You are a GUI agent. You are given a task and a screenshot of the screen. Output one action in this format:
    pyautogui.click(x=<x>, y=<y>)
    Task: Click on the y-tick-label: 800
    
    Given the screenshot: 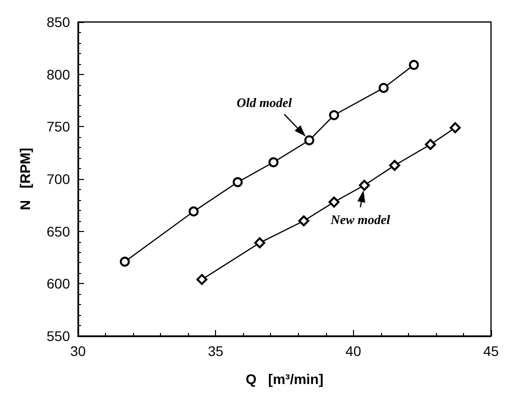 What is the action you would take?
    pyautogui.click(x=58, y=74)
    